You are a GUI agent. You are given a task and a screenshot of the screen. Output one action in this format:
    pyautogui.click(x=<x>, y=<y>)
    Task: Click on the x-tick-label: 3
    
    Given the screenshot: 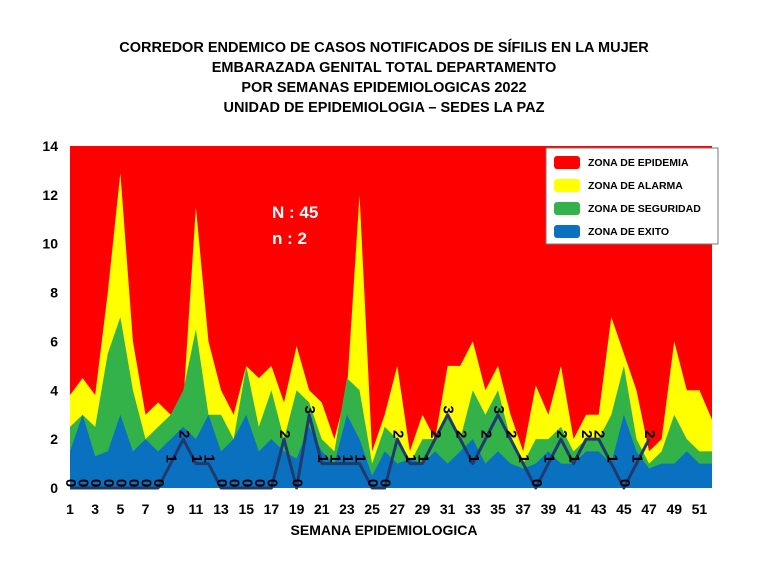 What is the action you would take?
    pyautogui.click(x=95, y=509)
    